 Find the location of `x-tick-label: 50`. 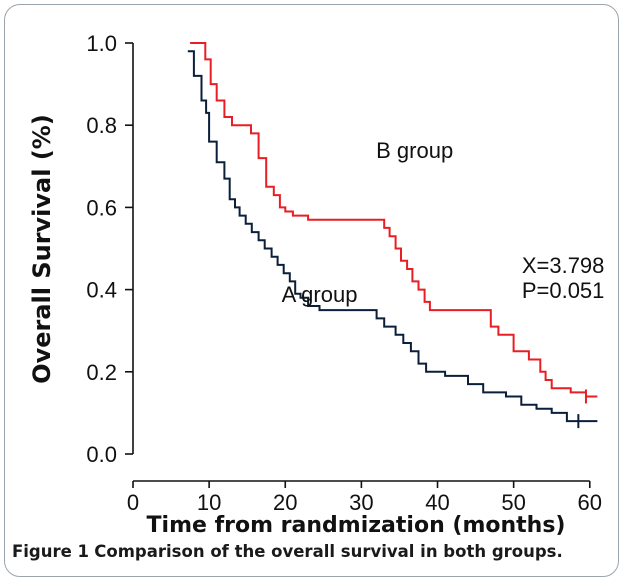

x-tick-label: 50 is located at coordinates (513, 502).